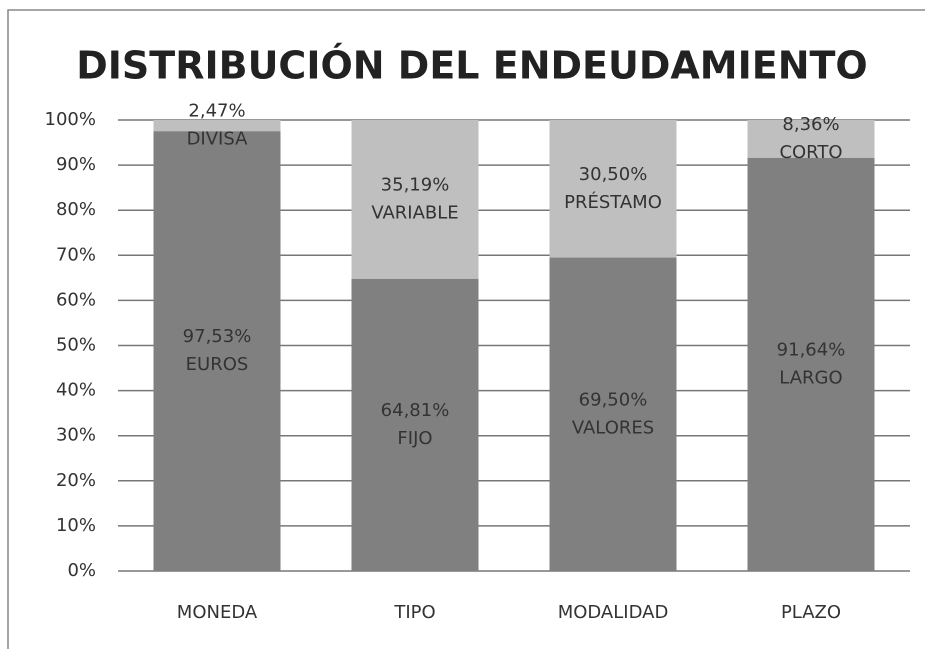  I want to click on value-label: 91,64%, so click(811, 349).